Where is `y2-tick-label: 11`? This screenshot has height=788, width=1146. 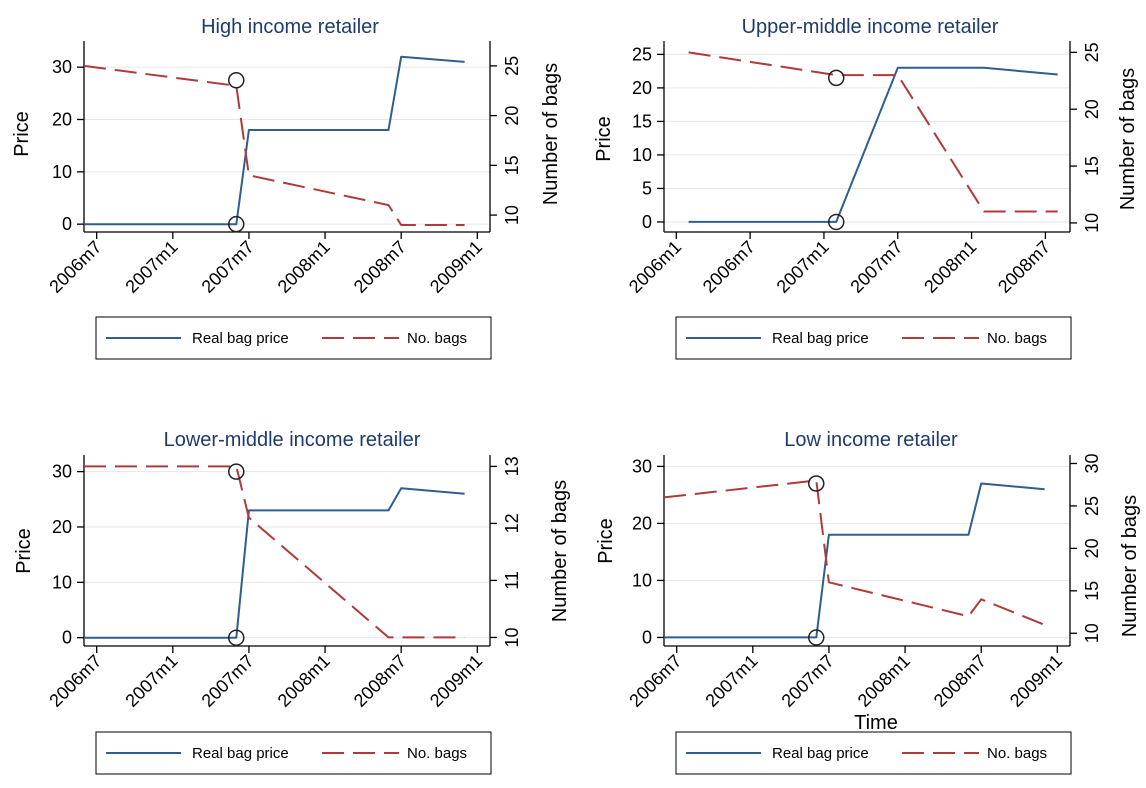
y2-tick-label: 11 is located at coordinates (512, 580).